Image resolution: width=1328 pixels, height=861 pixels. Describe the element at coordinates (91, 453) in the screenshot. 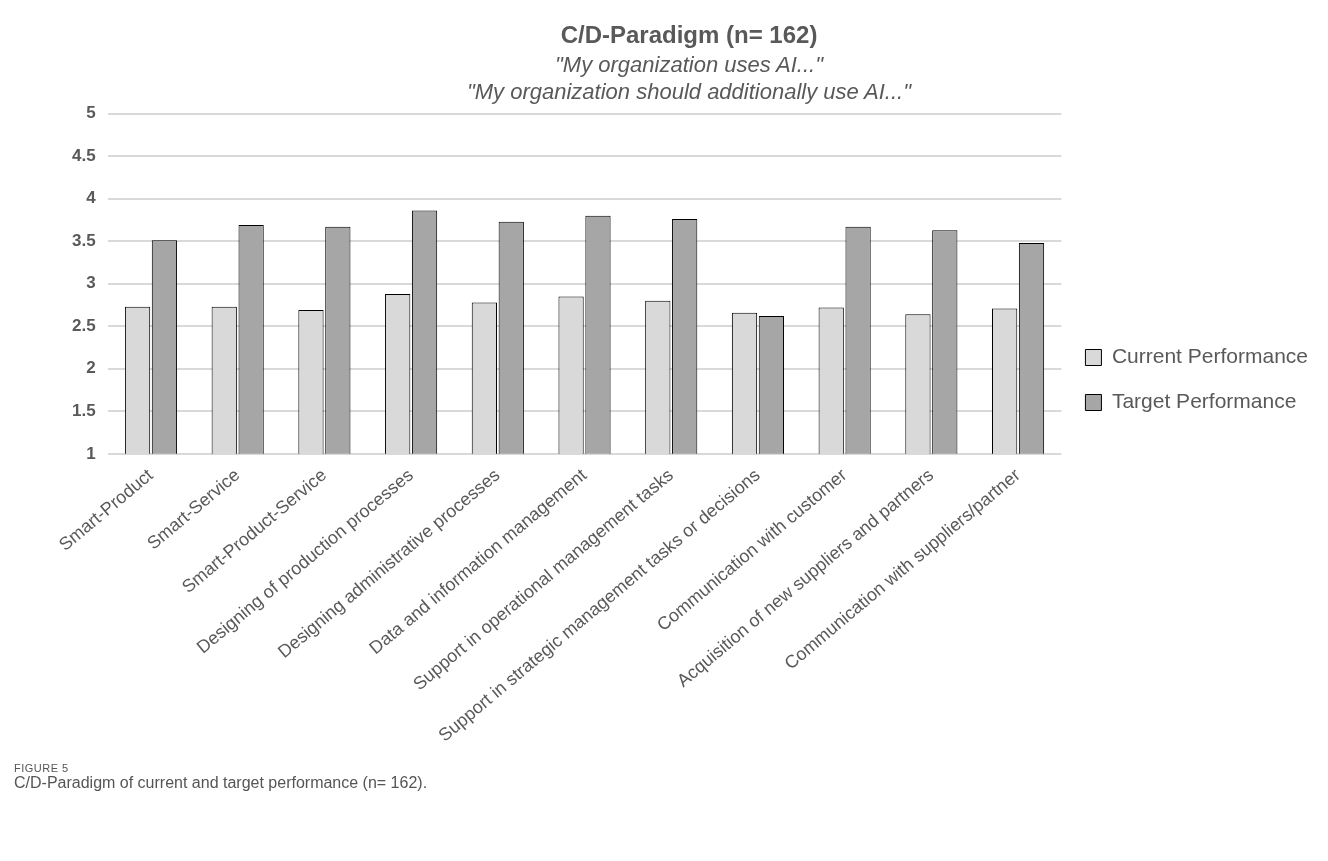

I see `y-tick-label: 1` at that location.